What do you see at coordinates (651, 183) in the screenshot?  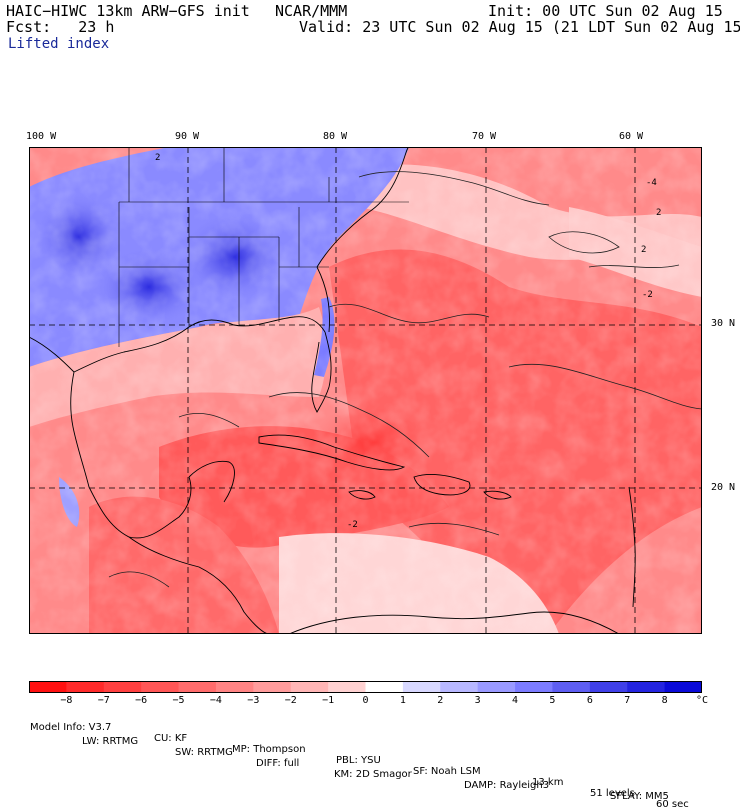 I see `contour-label: -4` at bounding box center [651, 183].